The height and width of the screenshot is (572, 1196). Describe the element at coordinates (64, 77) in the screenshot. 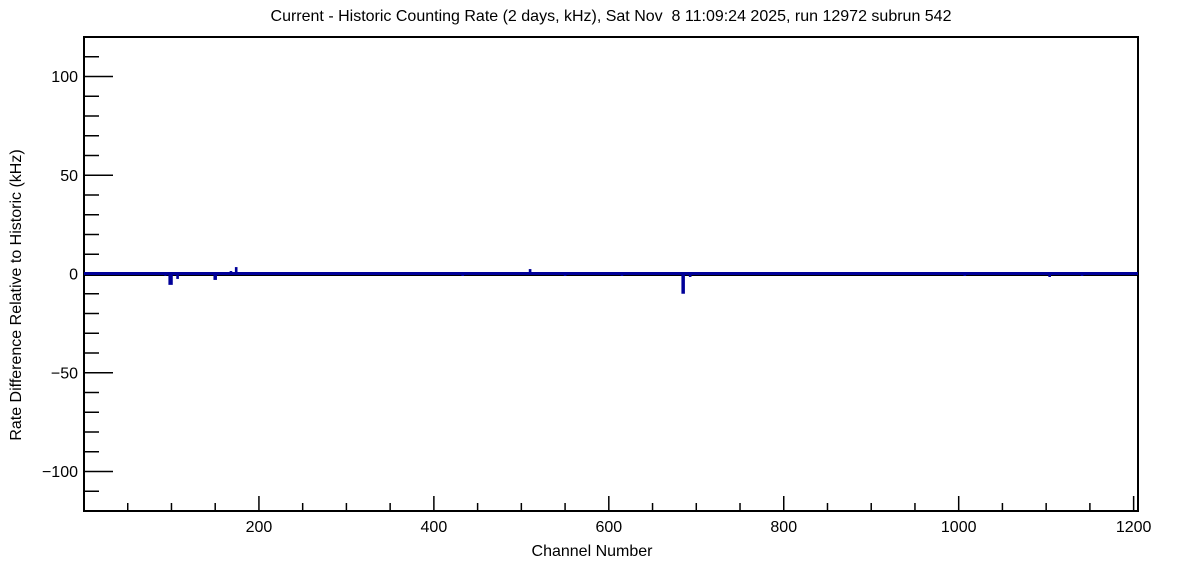

I see `y-tick-label: 100` at that location.